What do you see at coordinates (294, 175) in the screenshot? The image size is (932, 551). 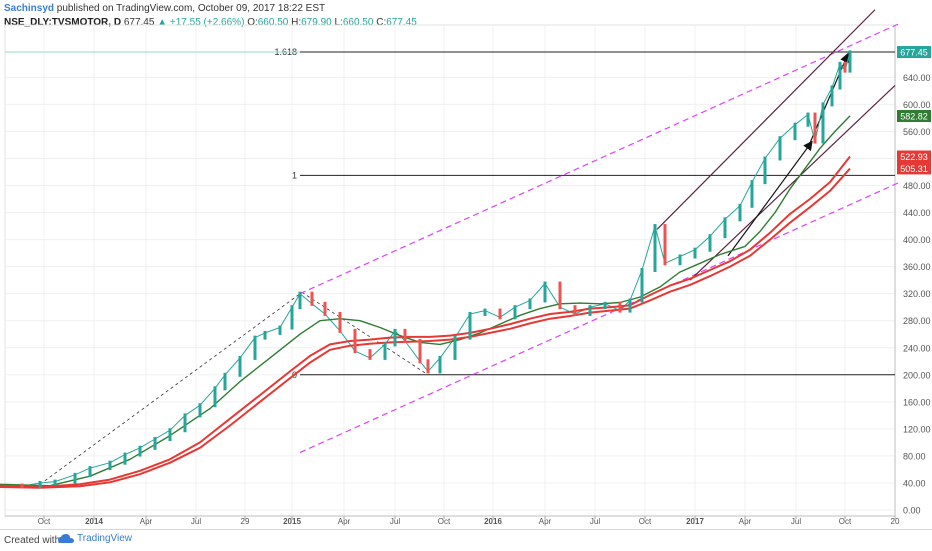 I see `fib-level-label: 1` at bounding box center [294, 175].